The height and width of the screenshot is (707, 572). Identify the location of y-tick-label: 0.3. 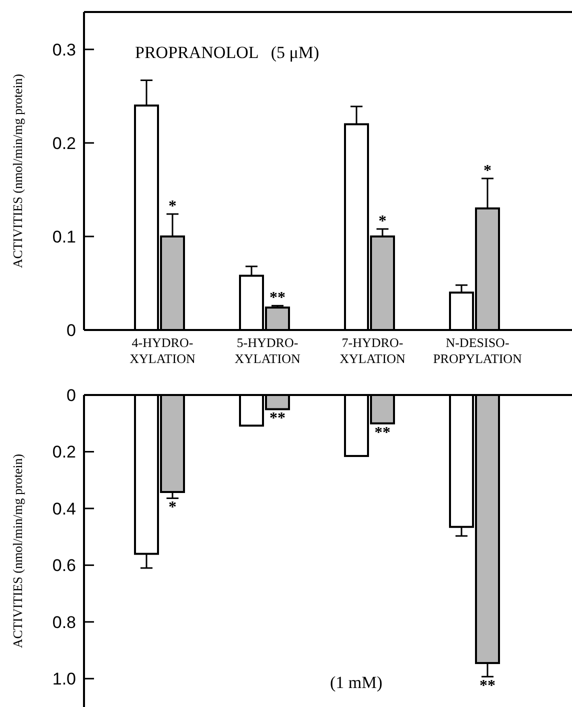
(64, 50).